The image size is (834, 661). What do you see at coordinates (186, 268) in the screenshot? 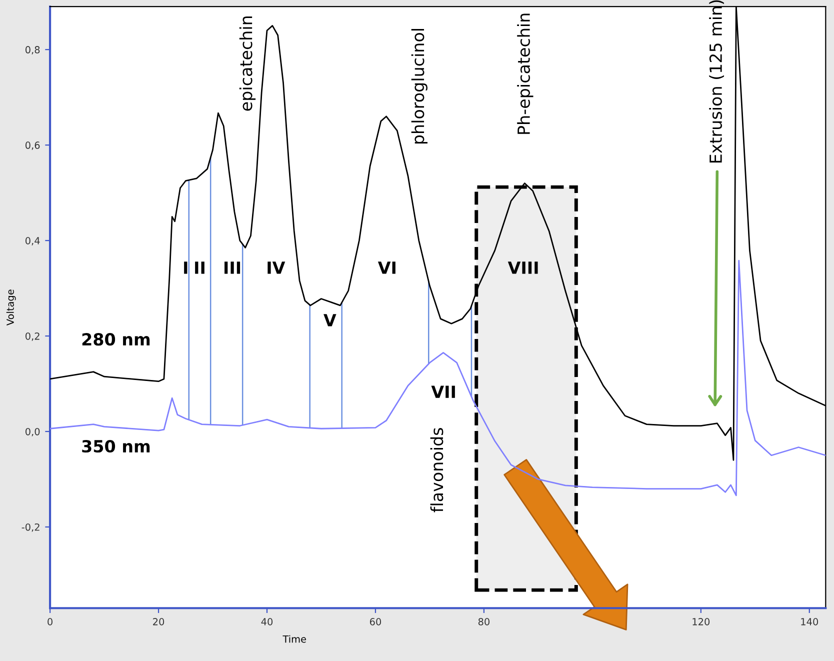
I see `annotation: I` at bounding box center [186, 268].